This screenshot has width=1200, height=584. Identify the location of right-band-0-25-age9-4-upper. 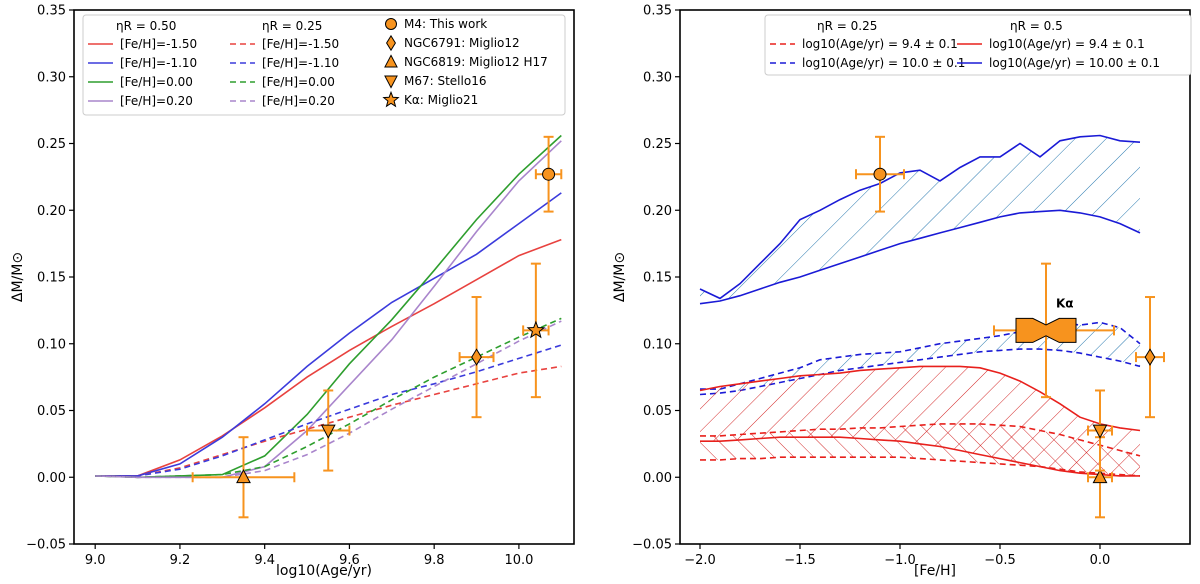
(920, 440).